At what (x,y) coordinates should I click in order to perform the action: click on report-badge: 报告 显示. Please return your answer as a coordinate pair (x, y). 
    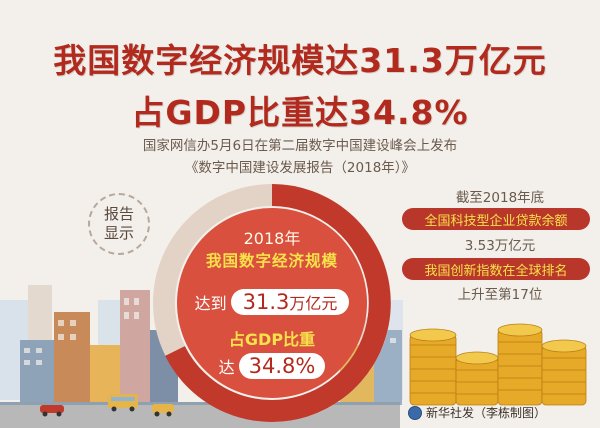
    Looking at the image, I should click on (119, 224).